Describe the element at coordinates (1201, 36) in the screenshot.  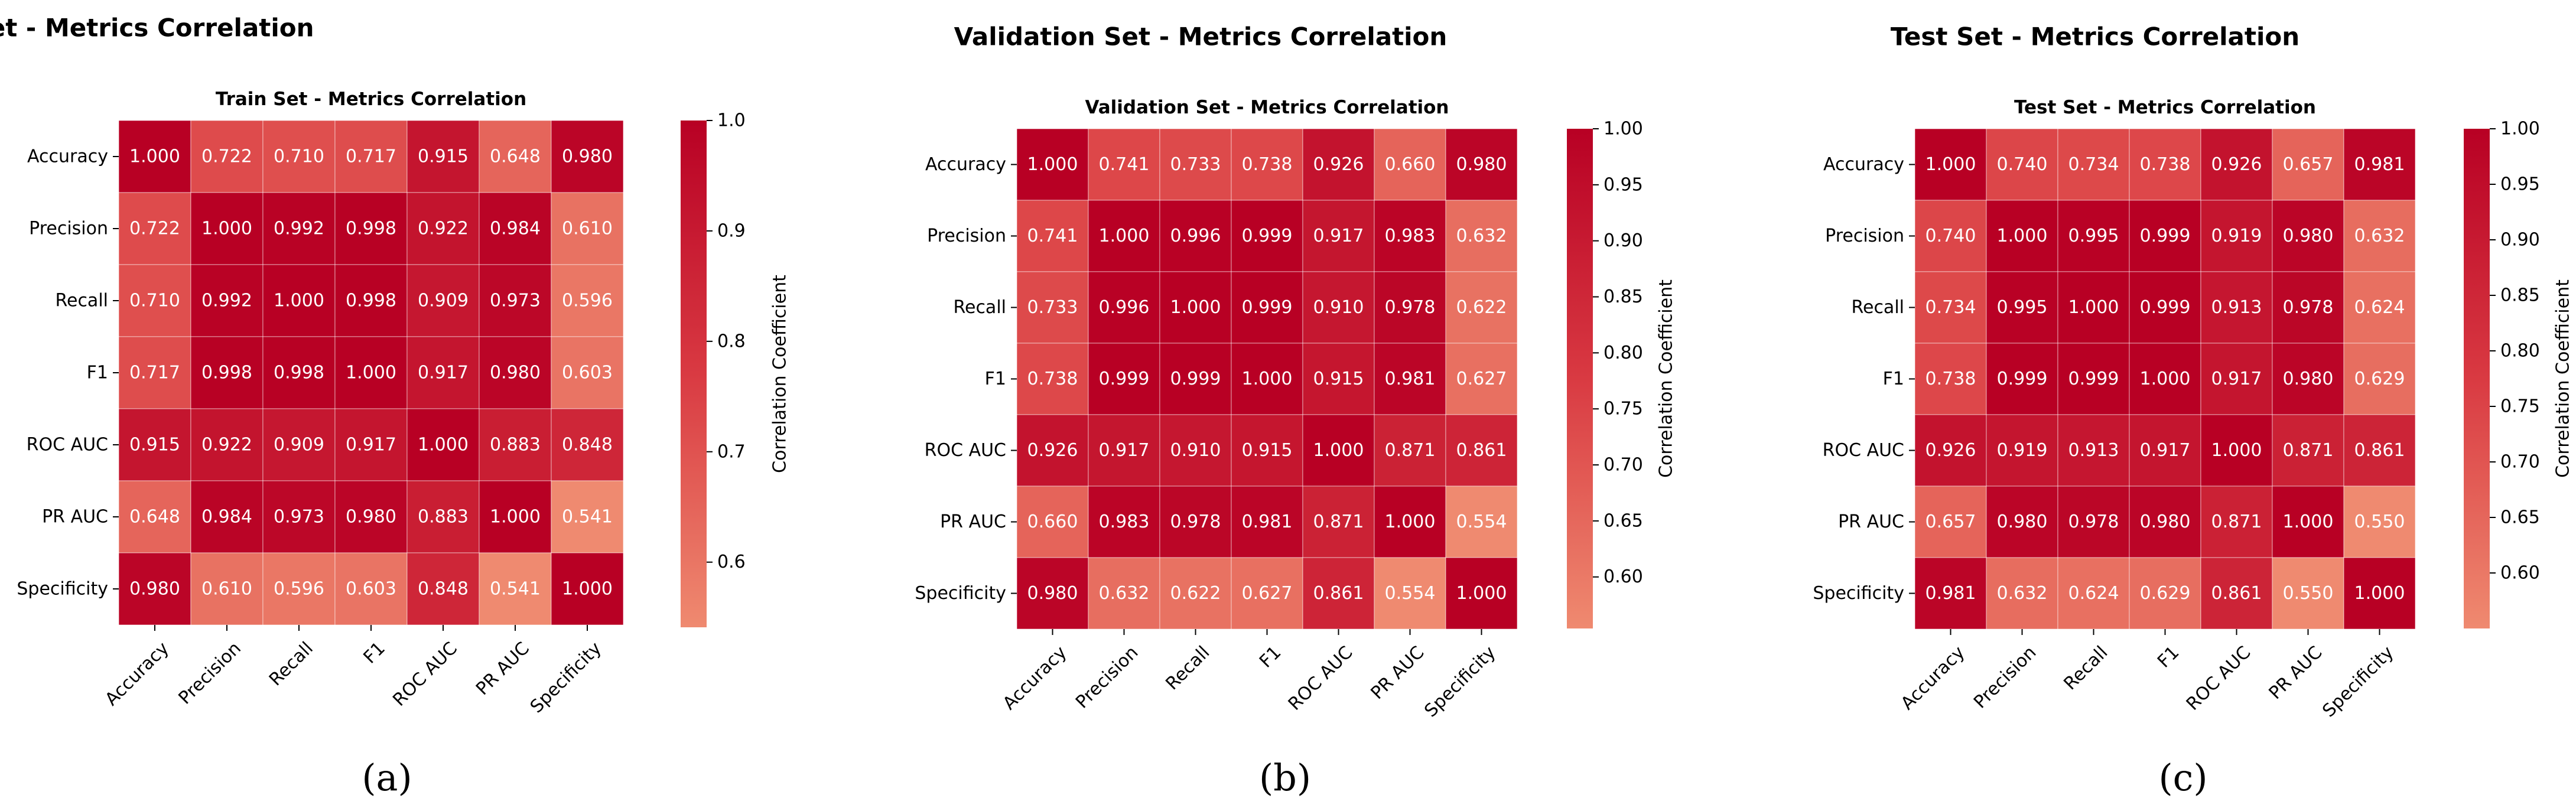
I see `suptitle: Validation Set - Metrics Correlation` at that location.